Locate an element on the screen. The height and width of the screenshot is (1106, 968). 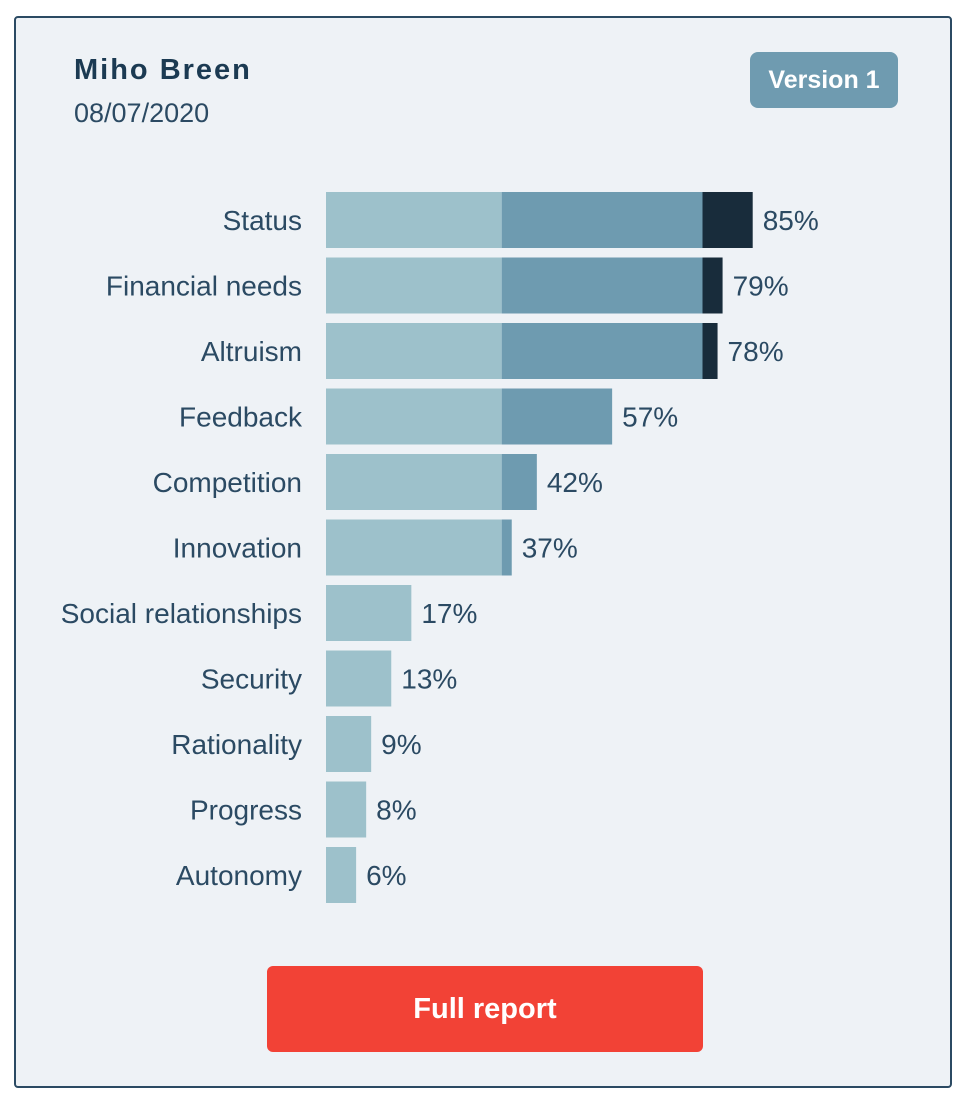
category-label: Autonomy is located at coordinates (239, 875).